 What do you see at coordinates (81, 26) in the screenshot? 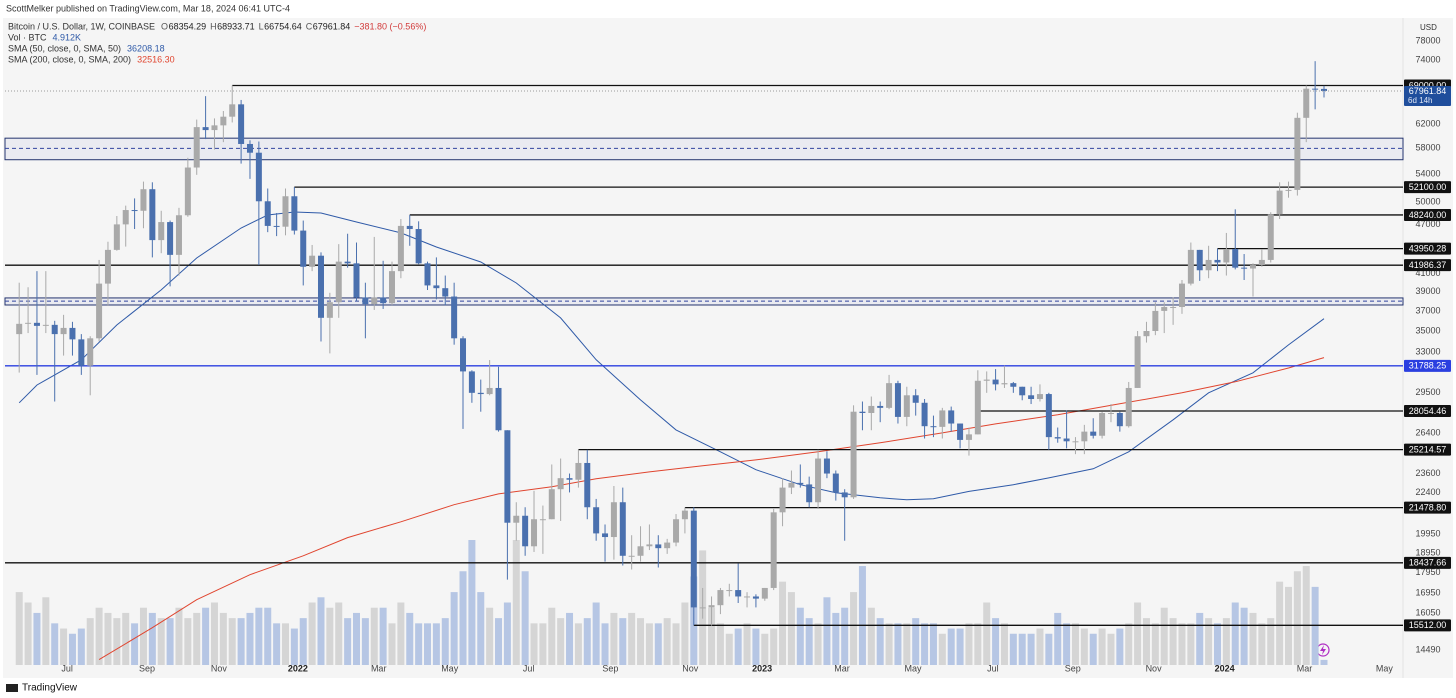
I see `legend-symbol: Bitcoin / U.S. Dollar, 1W, COINBASE` at bounding box center [81, 26].